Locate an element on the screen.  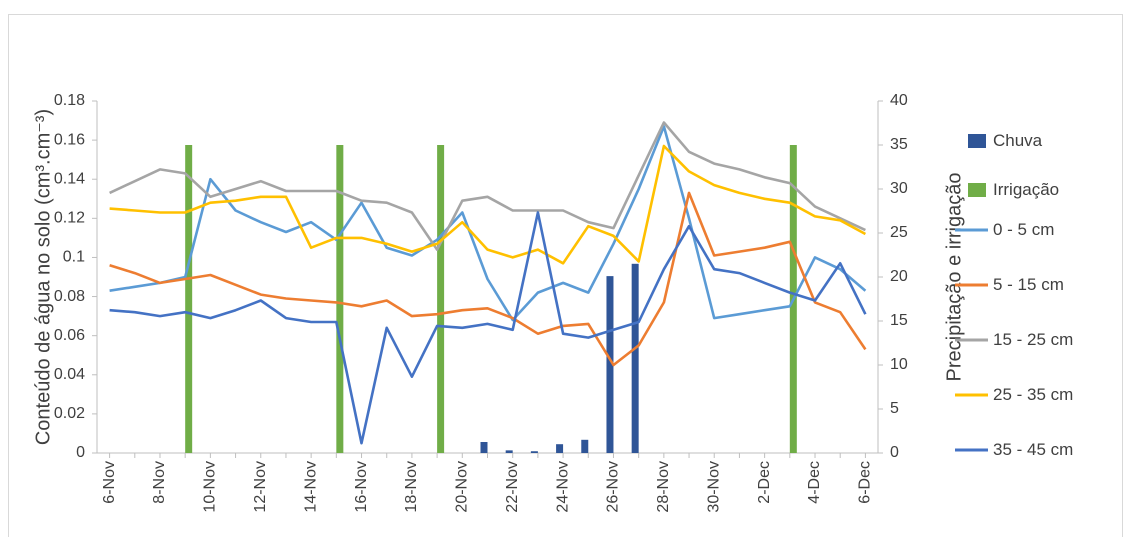
x-tick-label: 12-Nov is located at coordinates (260, 487).